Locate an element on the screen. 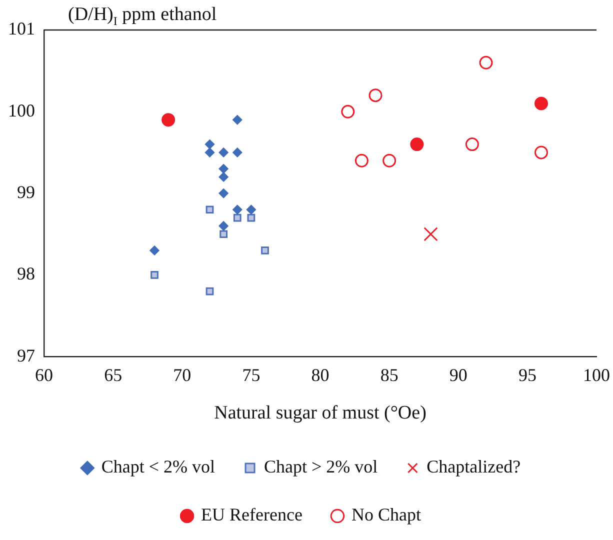 The height and width of the screenshot is (540, 613). y-axis-title: (D/H)$_{I}$ ppm ethanol is located at coordinates (142, 16).